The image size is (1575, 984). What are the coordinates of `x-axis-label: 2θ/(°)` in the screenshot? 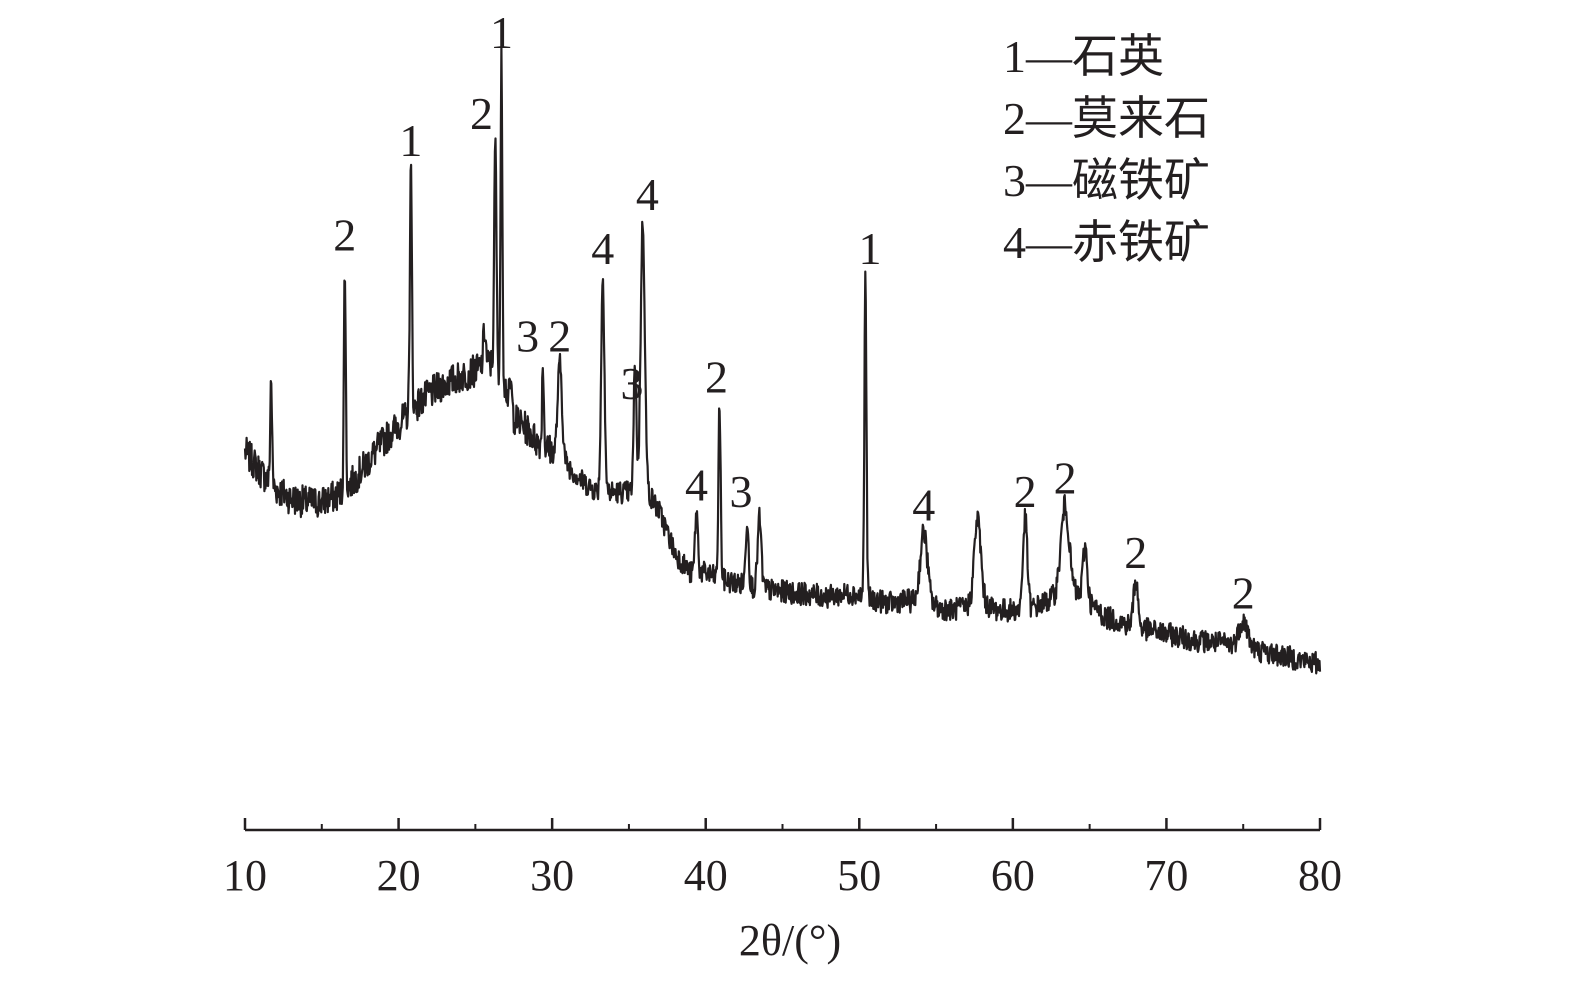 It's located at (790, 940).